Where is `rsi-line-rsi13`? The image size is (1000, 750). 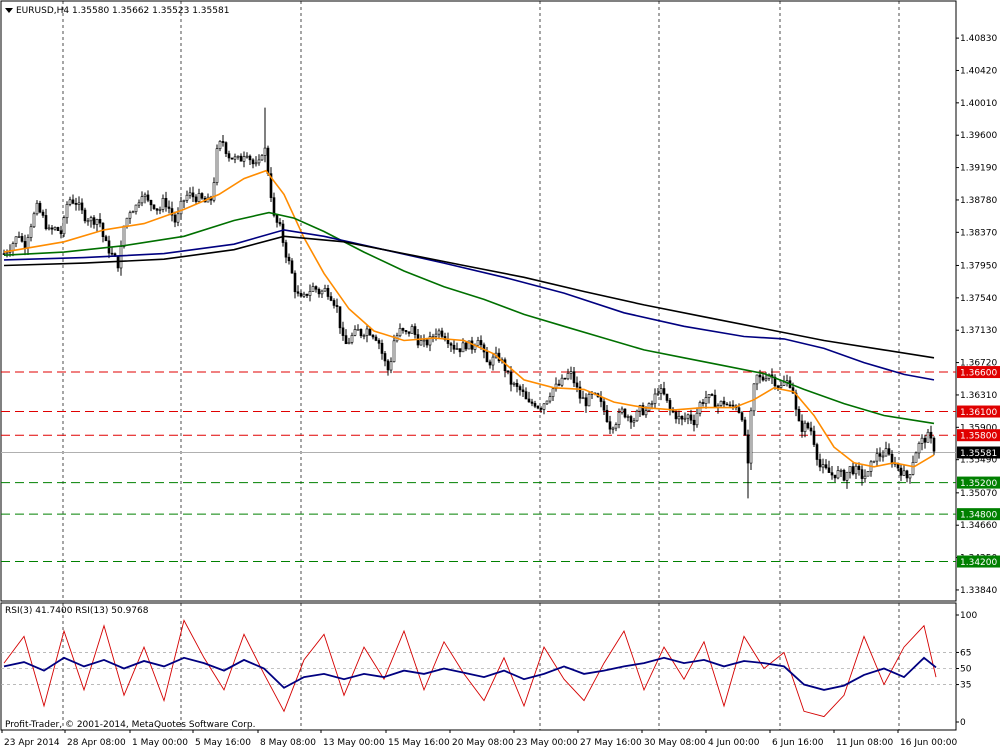
rsi-line-rsi13 is located at coordinates (470, 673).